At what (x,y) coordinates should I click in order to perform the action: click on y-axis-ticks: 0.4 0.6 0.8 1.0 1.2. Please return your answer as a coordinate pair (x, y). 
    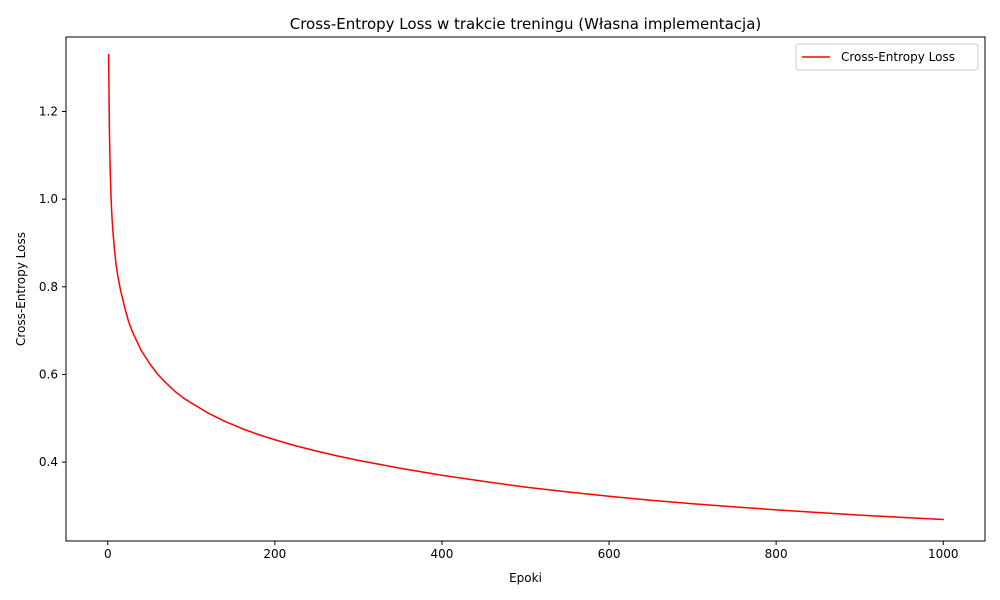
    Looking at the image, I should click on (52, 287).